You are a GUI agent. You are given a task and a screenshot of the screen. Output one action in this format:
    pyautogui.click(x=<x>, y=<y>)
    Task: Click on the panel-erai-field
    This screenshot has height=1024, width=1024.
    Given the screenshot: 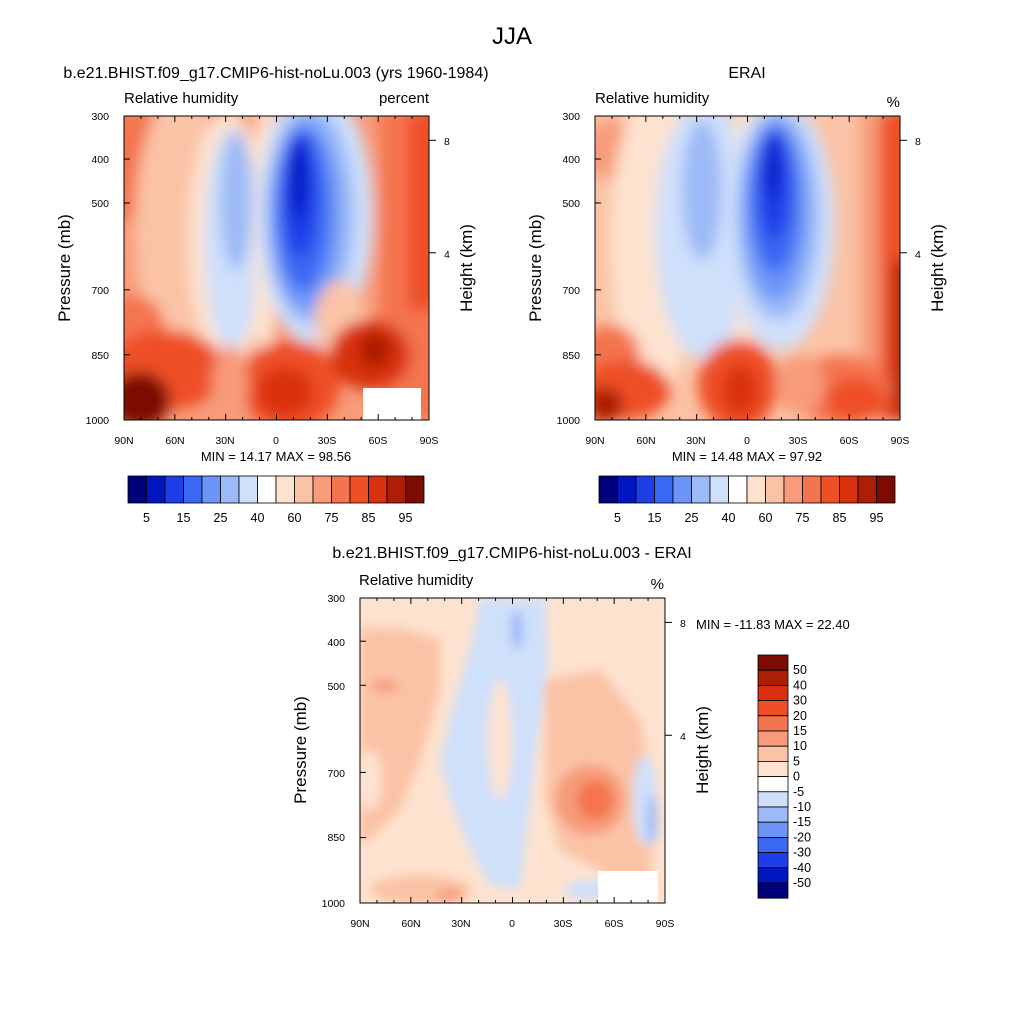 What is the action you would take?
    pyautogui.click(x=747, y=268)
    